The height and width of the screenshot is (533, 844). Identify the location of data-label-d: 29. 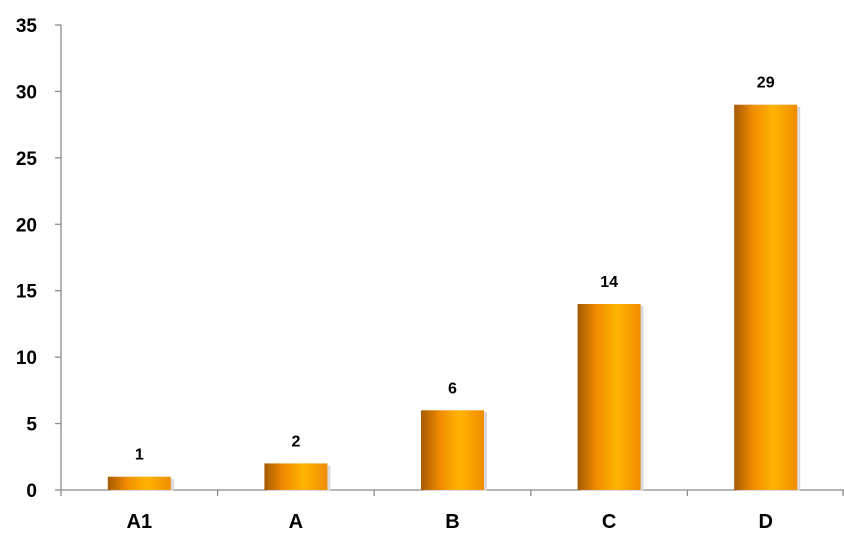
(766, 83).